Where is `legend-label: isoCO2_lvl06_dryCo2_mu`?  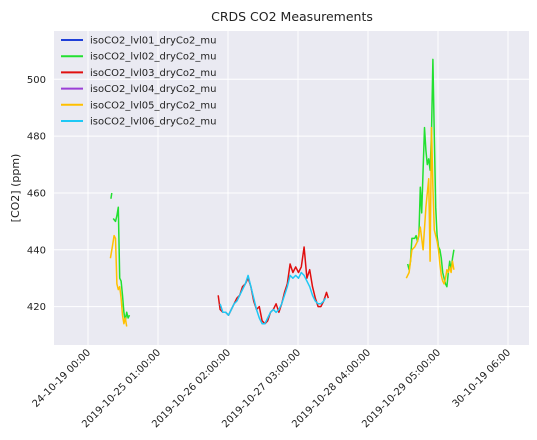
legend-label: isoCO2_lvl06_dryCo2_mu is located at coordinates (153, 122).